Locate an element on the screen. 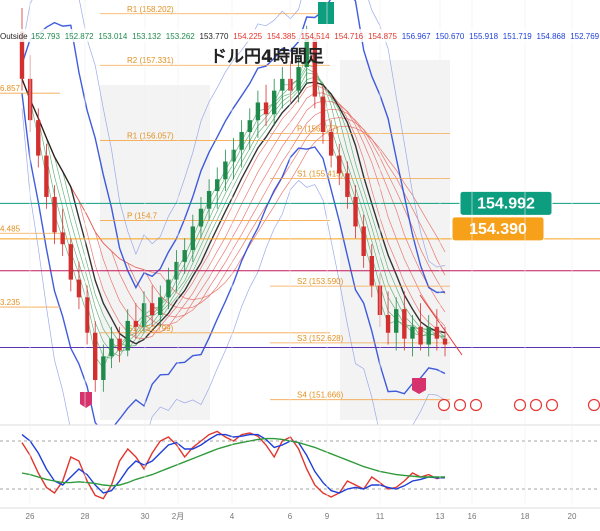 This screenshot has height=531, width=600. pivot-label: S1 (152.799) is located at coordinates (150, 328).